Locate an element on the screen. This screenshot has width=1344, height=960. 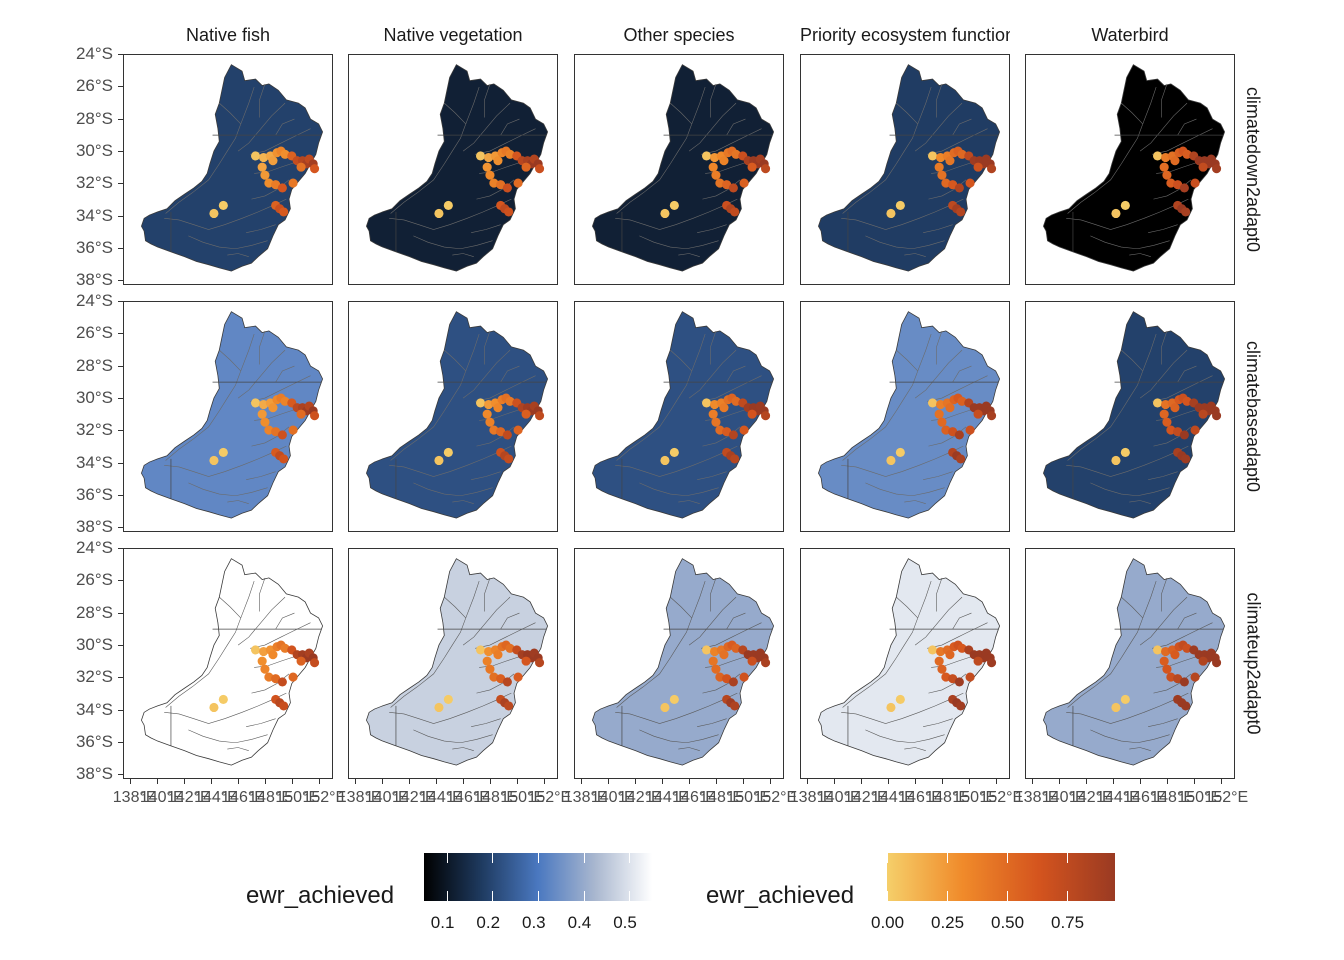
legend-label: 0.5 is located at coordinates (625, 922).